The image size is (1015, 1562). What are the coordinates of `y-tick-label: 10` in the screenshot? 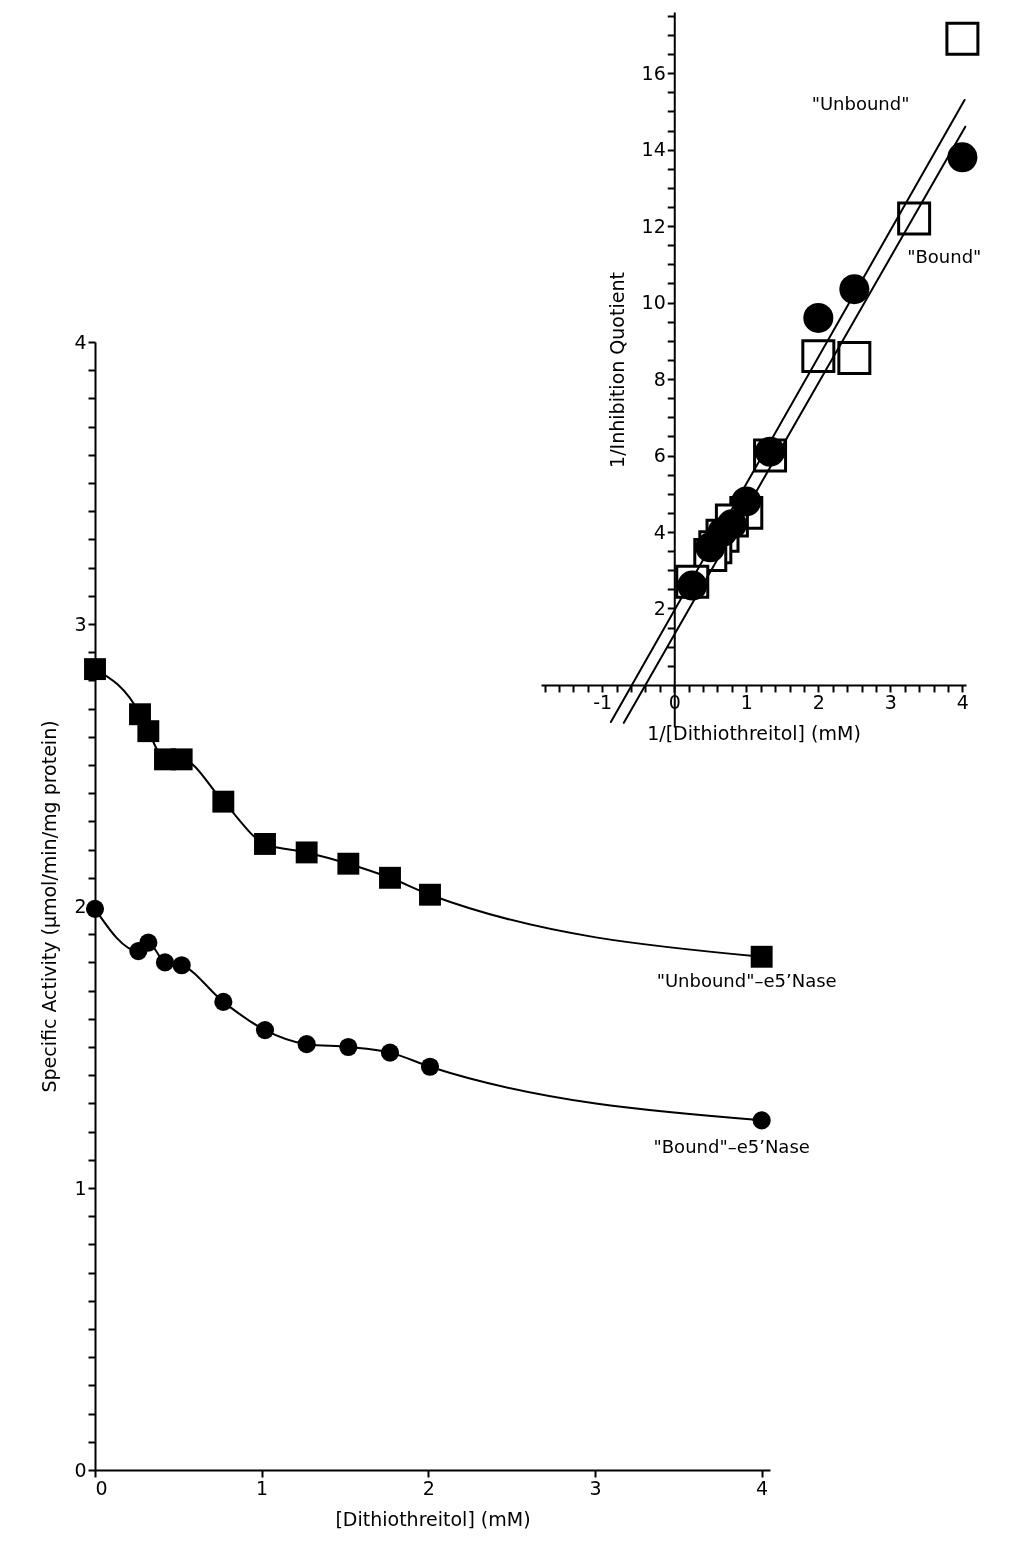 It's located at (653, 302).